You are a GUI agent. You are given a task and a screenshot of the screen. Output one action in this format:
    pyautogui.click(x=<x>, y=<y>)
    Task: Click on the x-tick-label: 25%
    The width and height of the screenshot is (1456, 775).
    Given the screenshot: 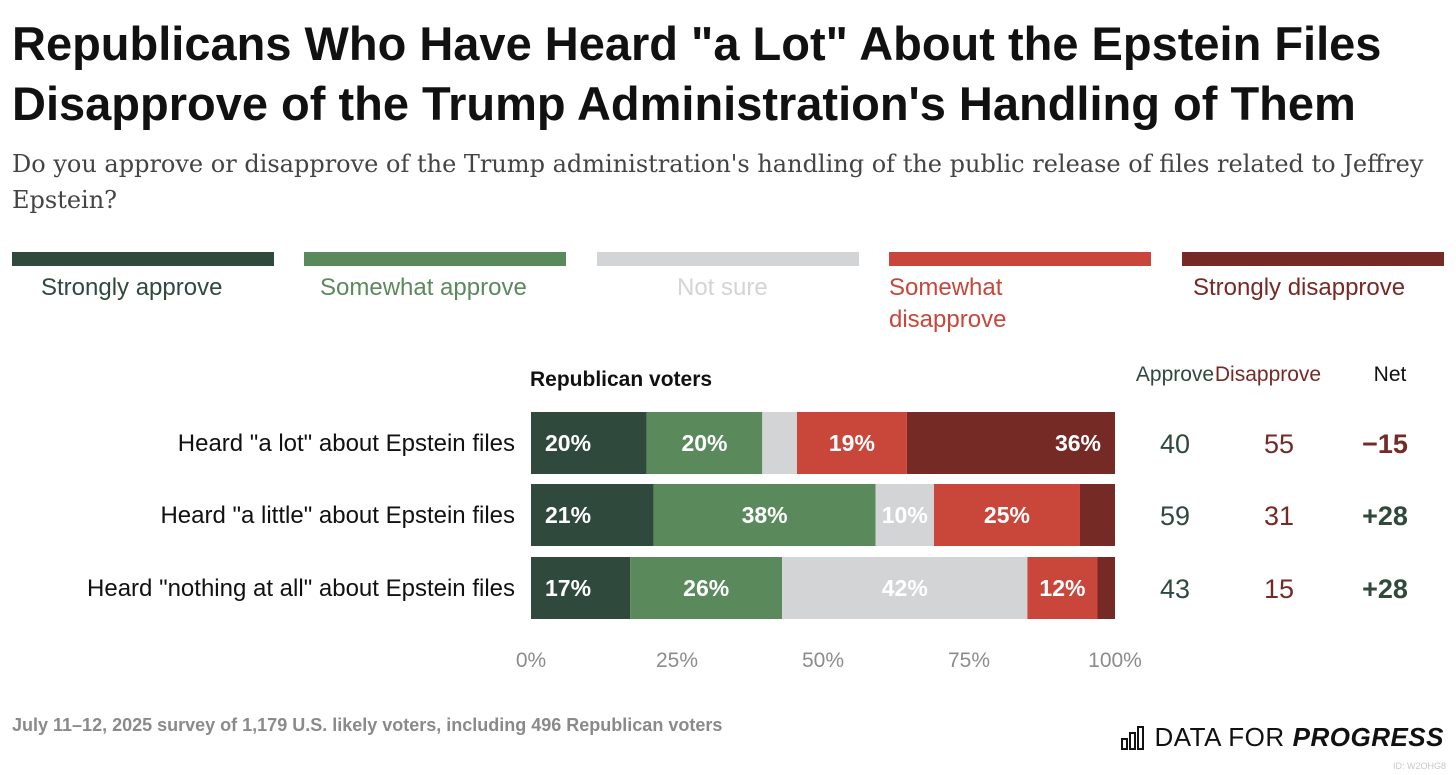 What is the action you would take?
    pyautogui.click(x=677, y=660)
    